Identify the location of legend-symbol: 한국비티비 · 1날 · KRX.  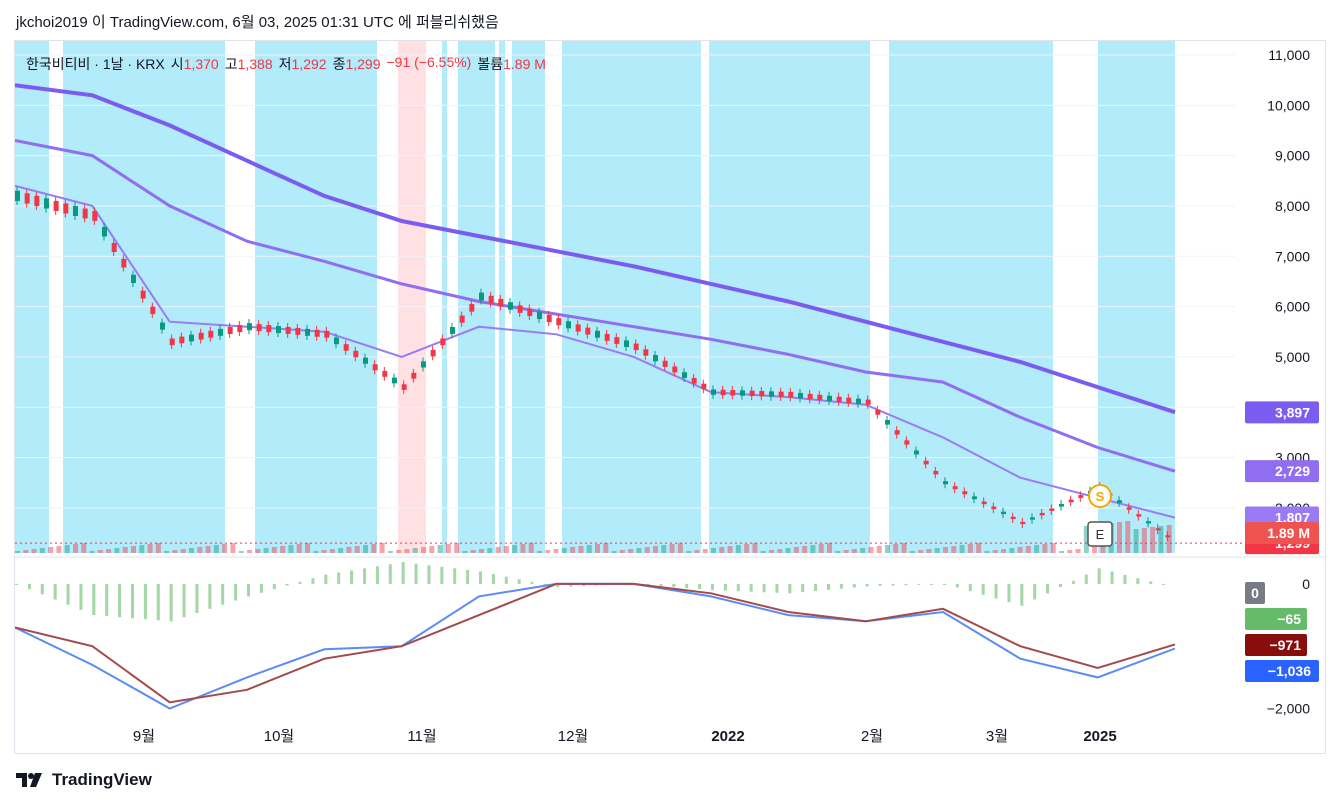
(95, 64).